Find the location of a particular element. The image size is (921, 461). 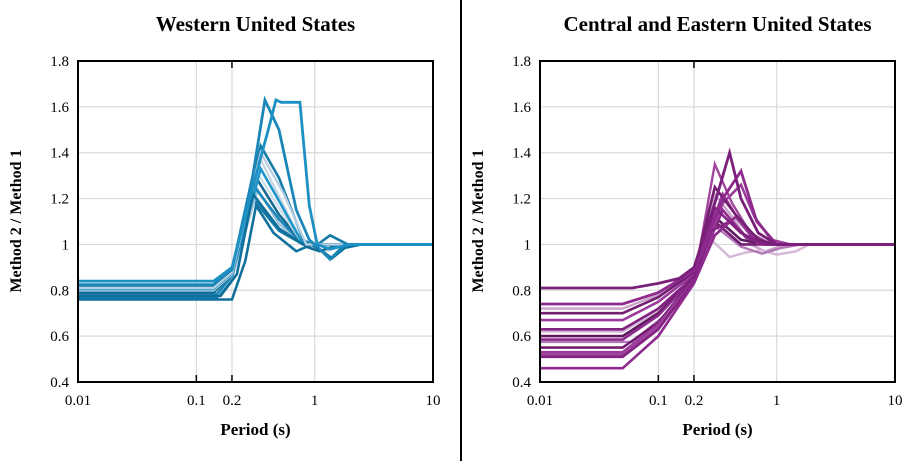

x-axis-title-ceus: Period (s) is located at coordinates (717, 429).